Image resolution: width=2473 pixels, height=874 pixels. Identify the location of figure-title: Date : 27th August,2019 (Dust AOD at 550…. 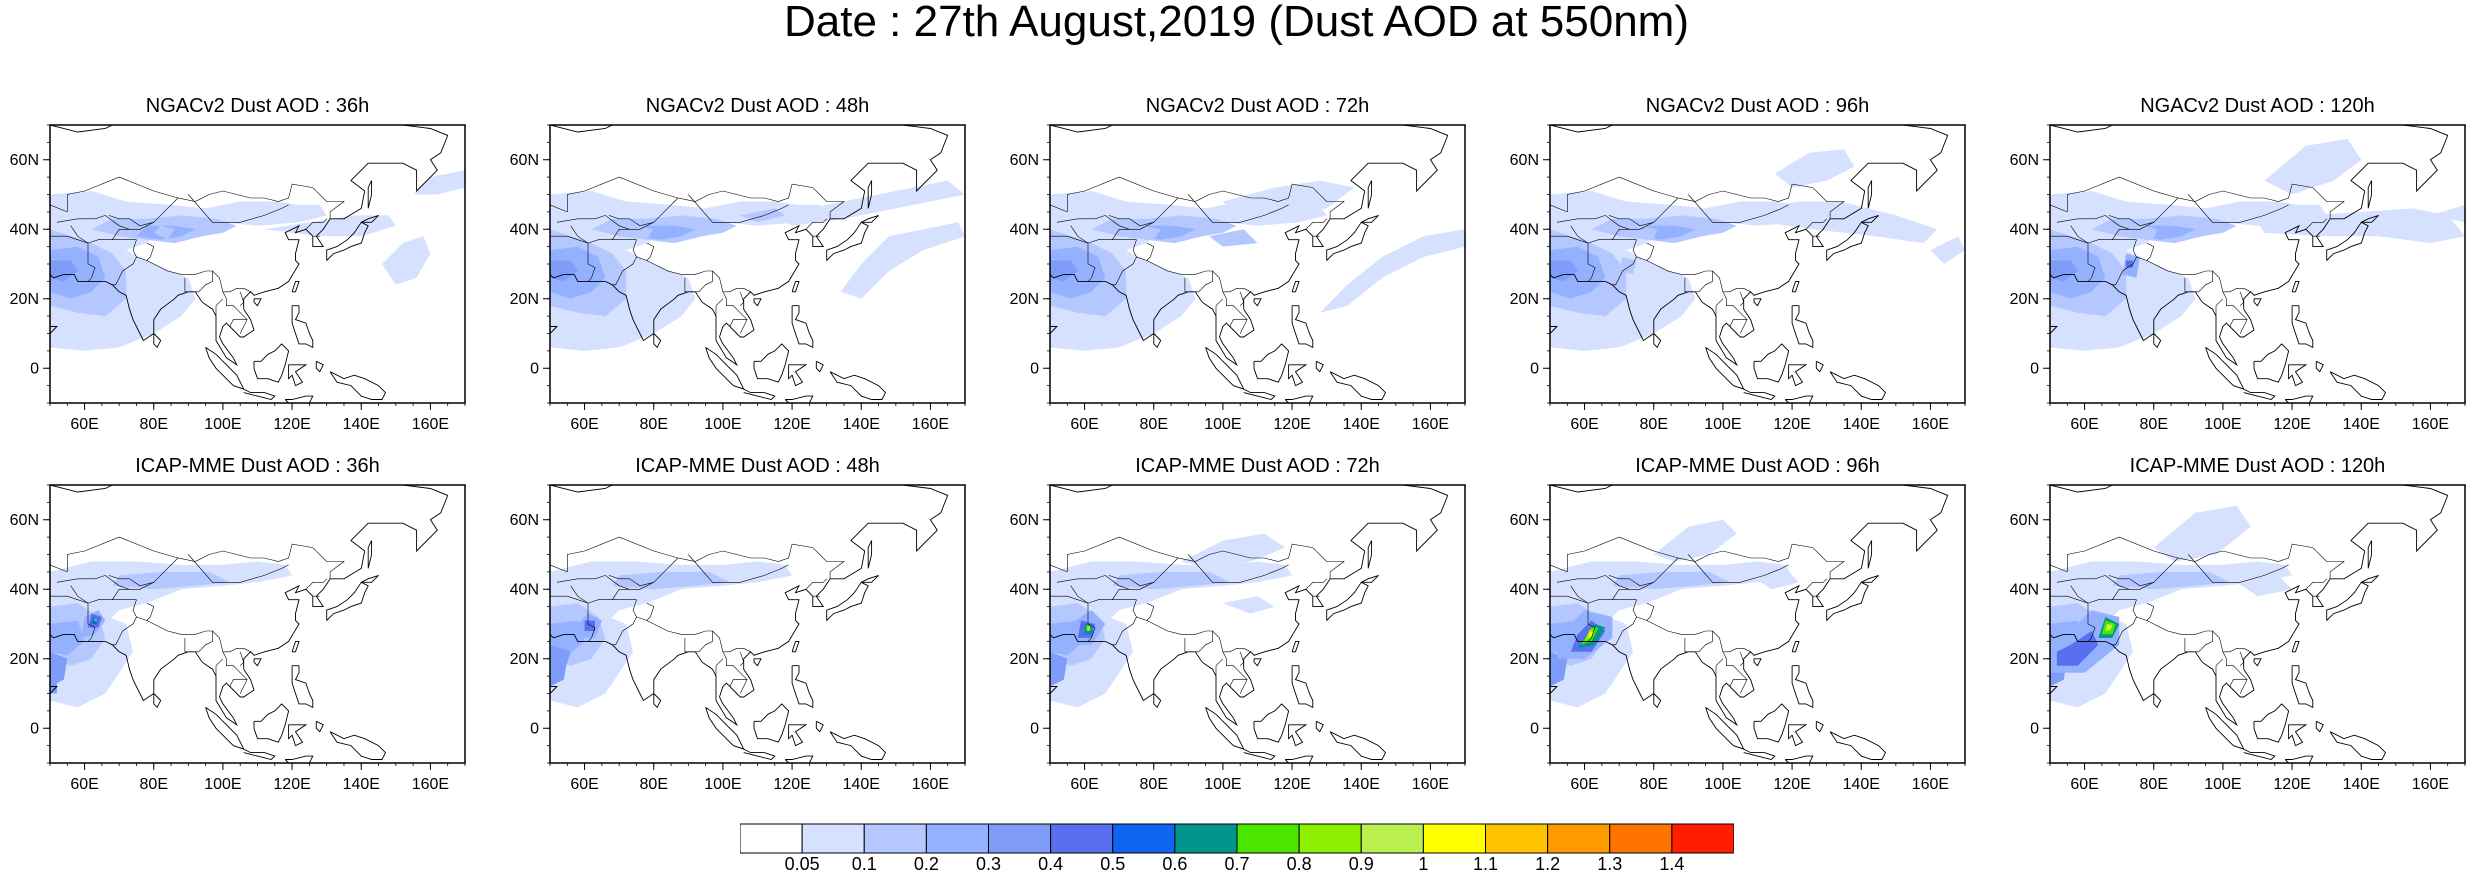
(1236, 23).